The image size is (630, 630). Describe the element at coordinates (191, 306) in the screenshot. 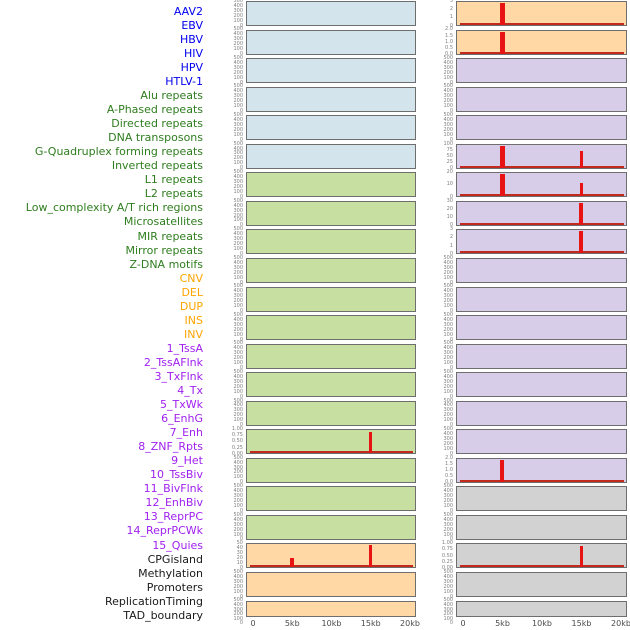

I see `track-label-DUP: DUP` at that location.